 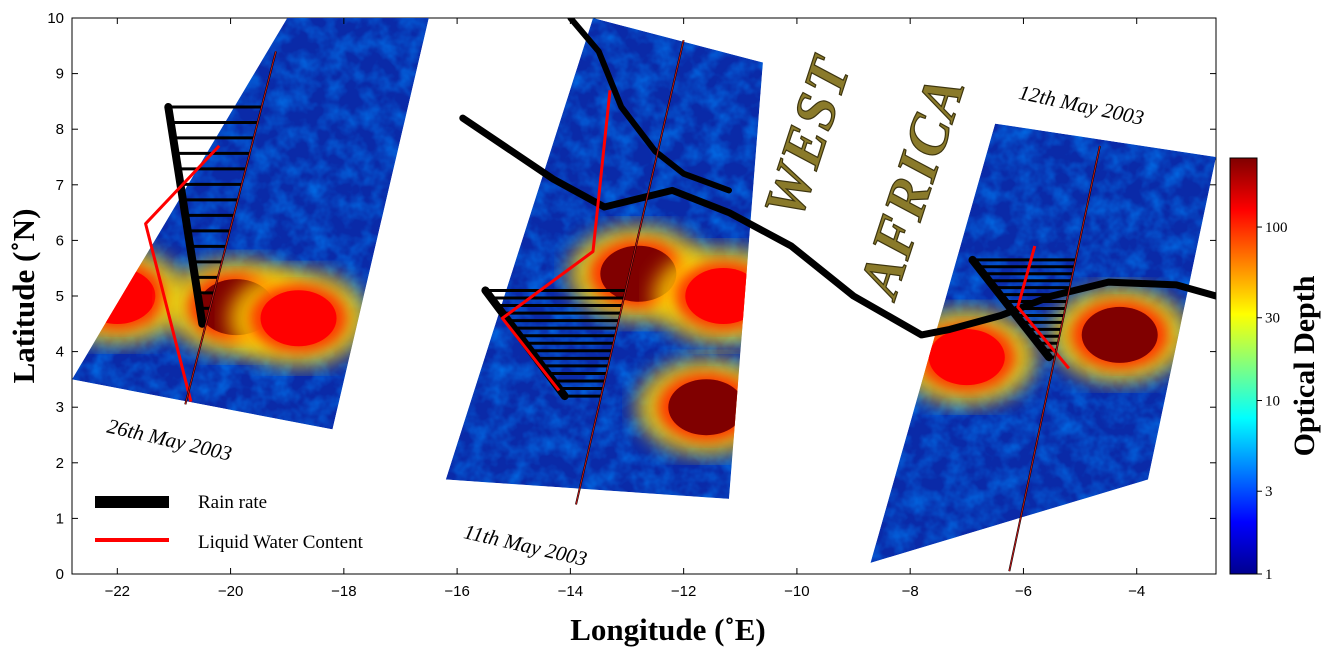 I want to click on colorbar-gradient, so click(x=1243, y=366).